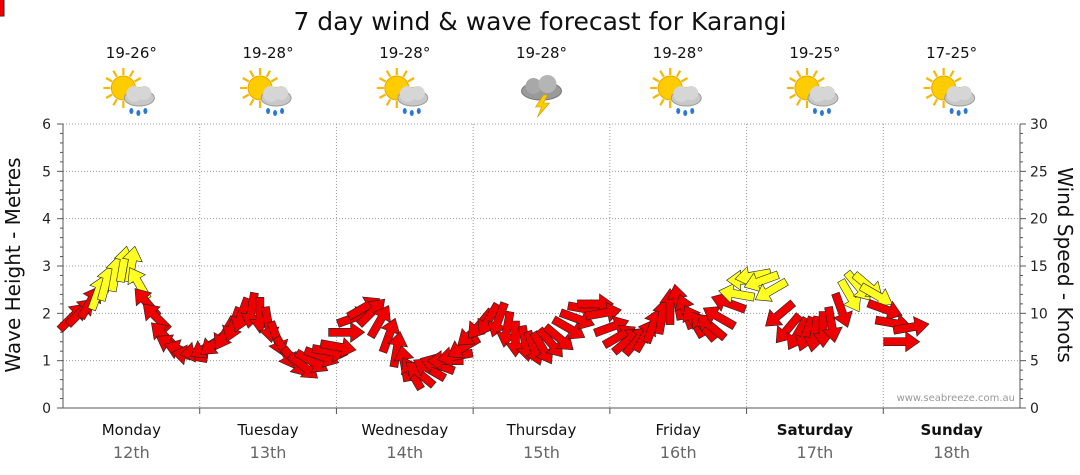  Describe the element at coordinates (131, 430) in the screenshot. I see `day-name: Monday` at that location.